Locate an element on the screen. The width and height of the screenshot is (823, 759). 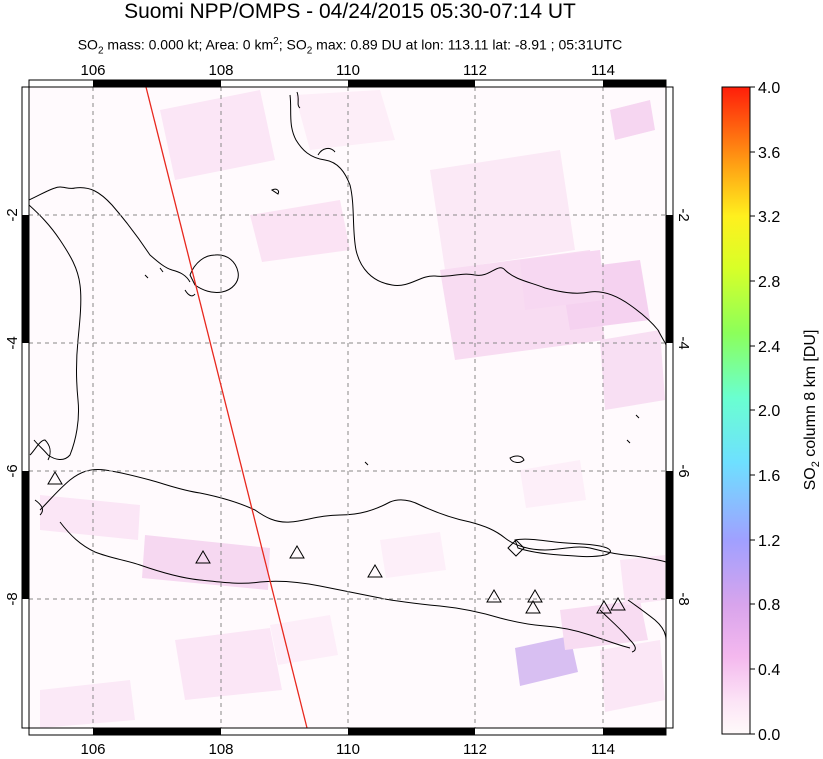
colorbar-tick-label: 2.8 is located at coordinates (769, 282).